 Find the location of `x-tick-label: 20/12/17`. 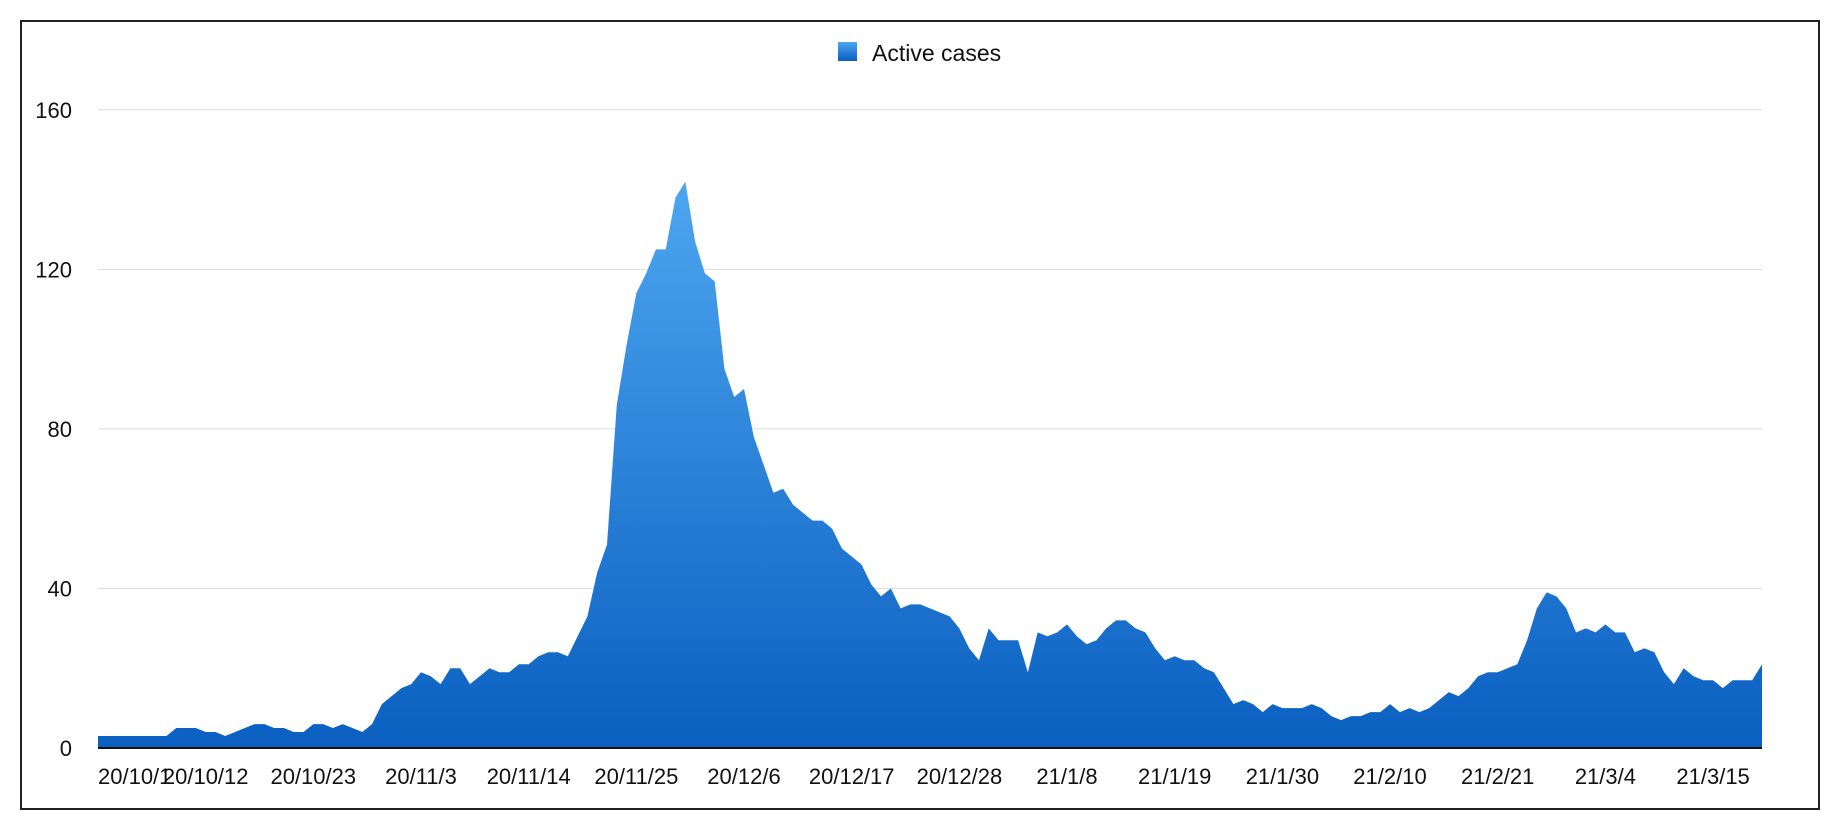

x-tick-label: 20/12/17 is located at coordinates (852, 776).